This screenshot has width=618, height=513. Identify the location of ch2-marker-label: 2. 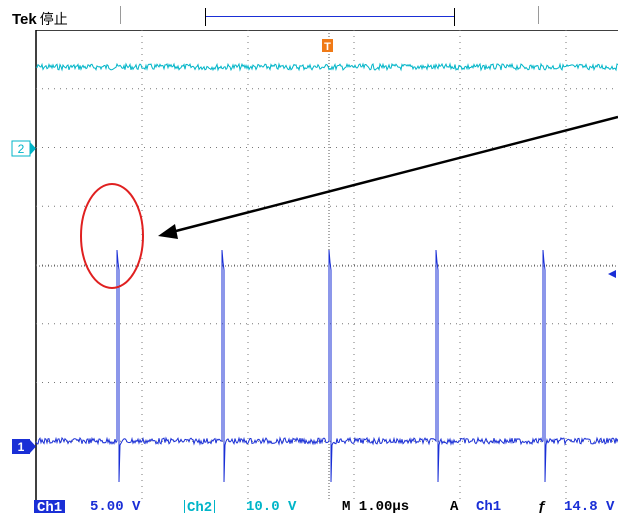
(21, 149).